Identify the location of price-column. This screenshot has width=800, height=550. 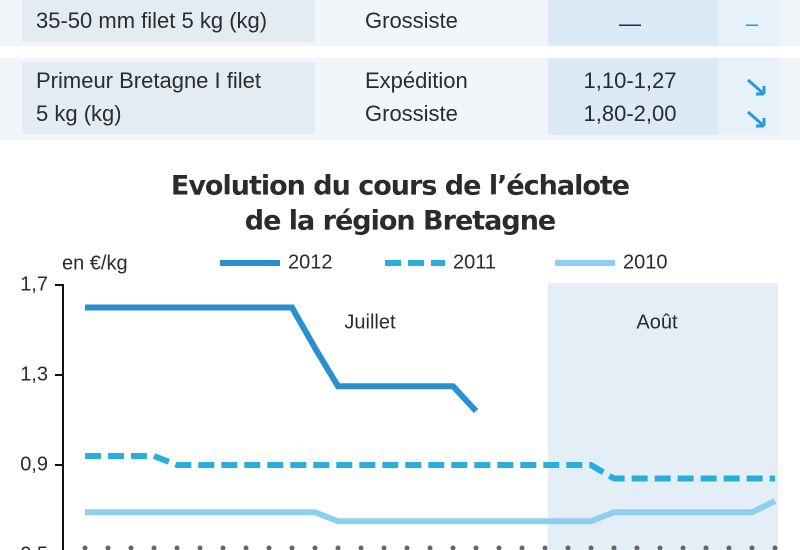
(633, 67).